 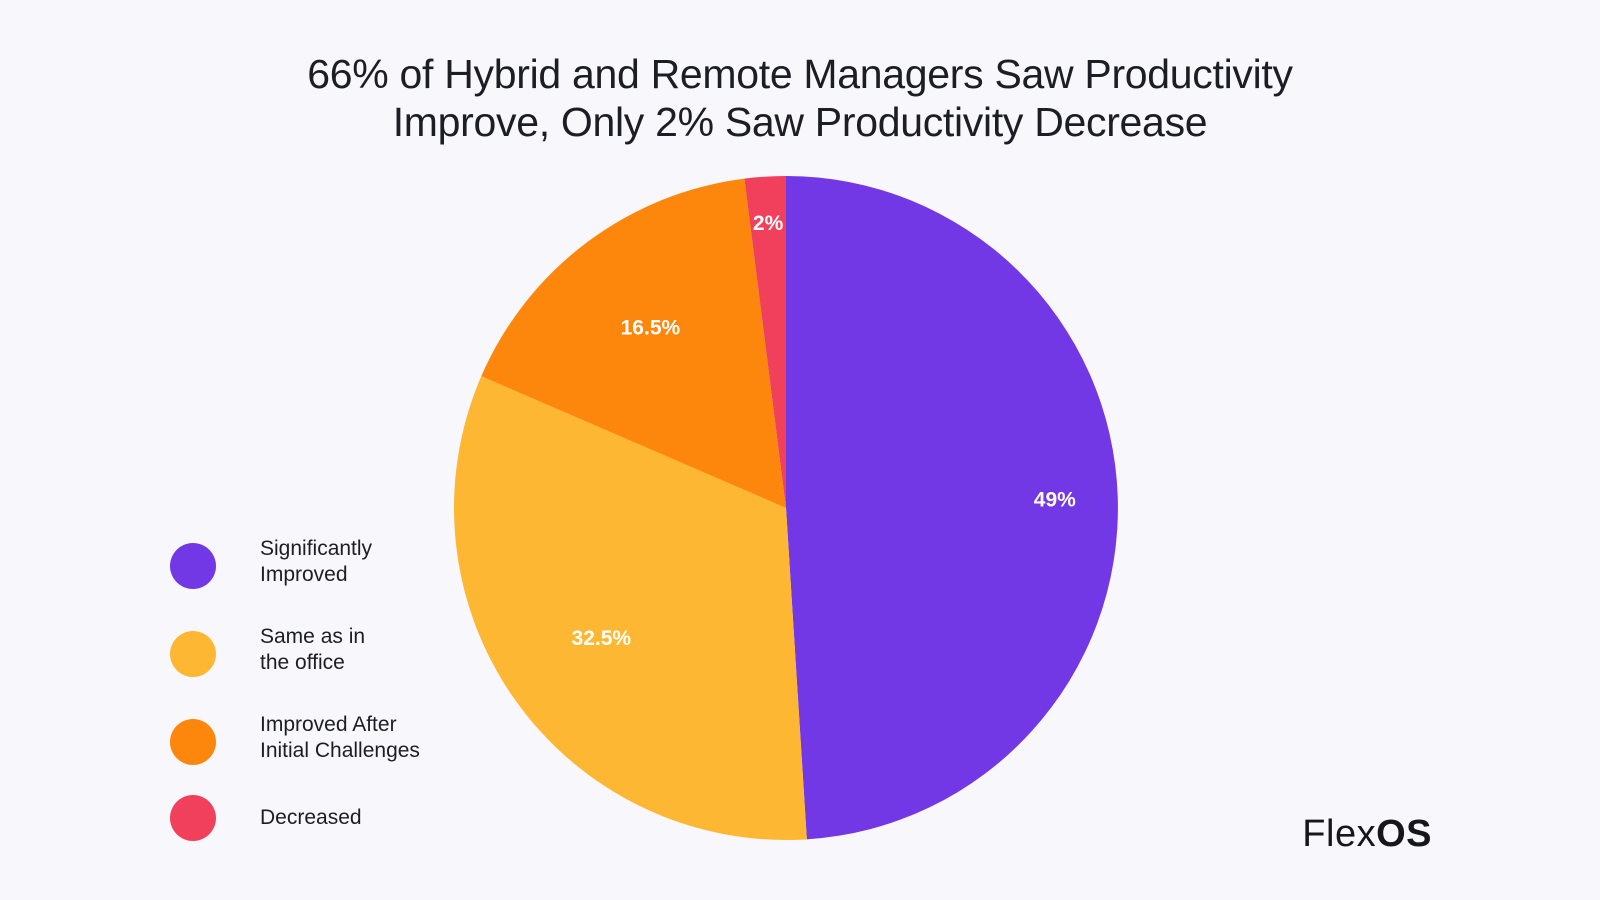 I want to click on legend-label: Significantly Improved, so click(x=316, y=561).